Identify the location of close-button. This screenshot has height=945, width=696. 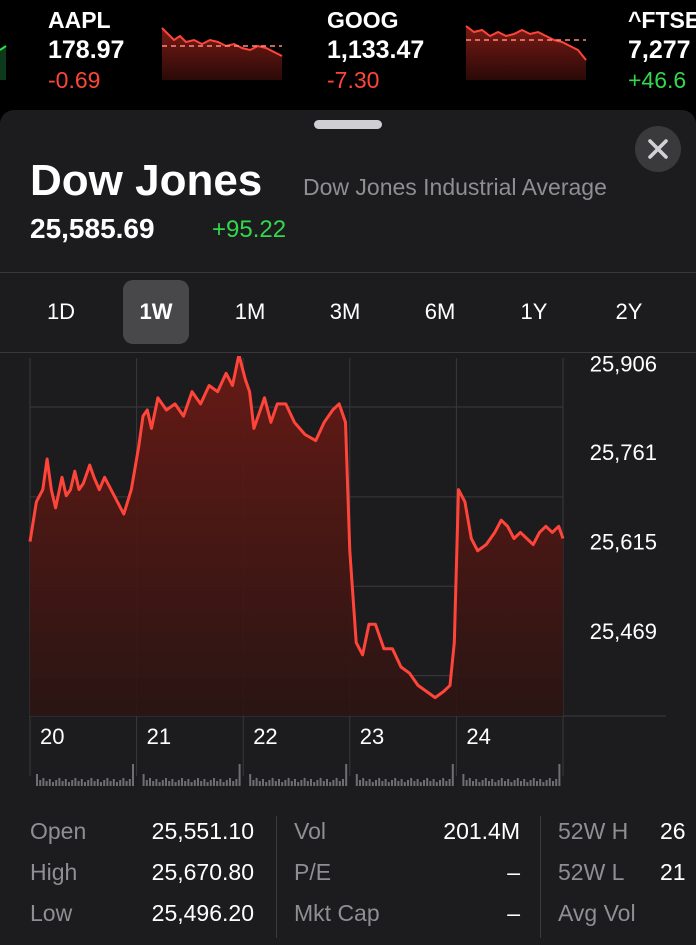
(658, 149).